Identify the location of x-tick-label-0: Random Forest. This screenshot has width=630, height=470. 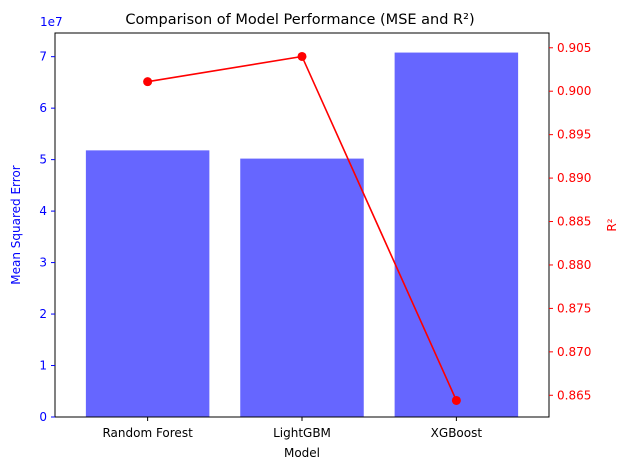
(147, 433).